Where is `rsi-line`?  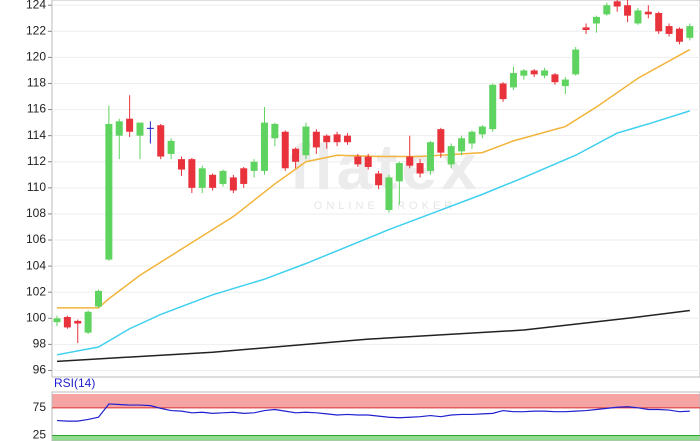 rsi-line is located at coordinates (373, 412).